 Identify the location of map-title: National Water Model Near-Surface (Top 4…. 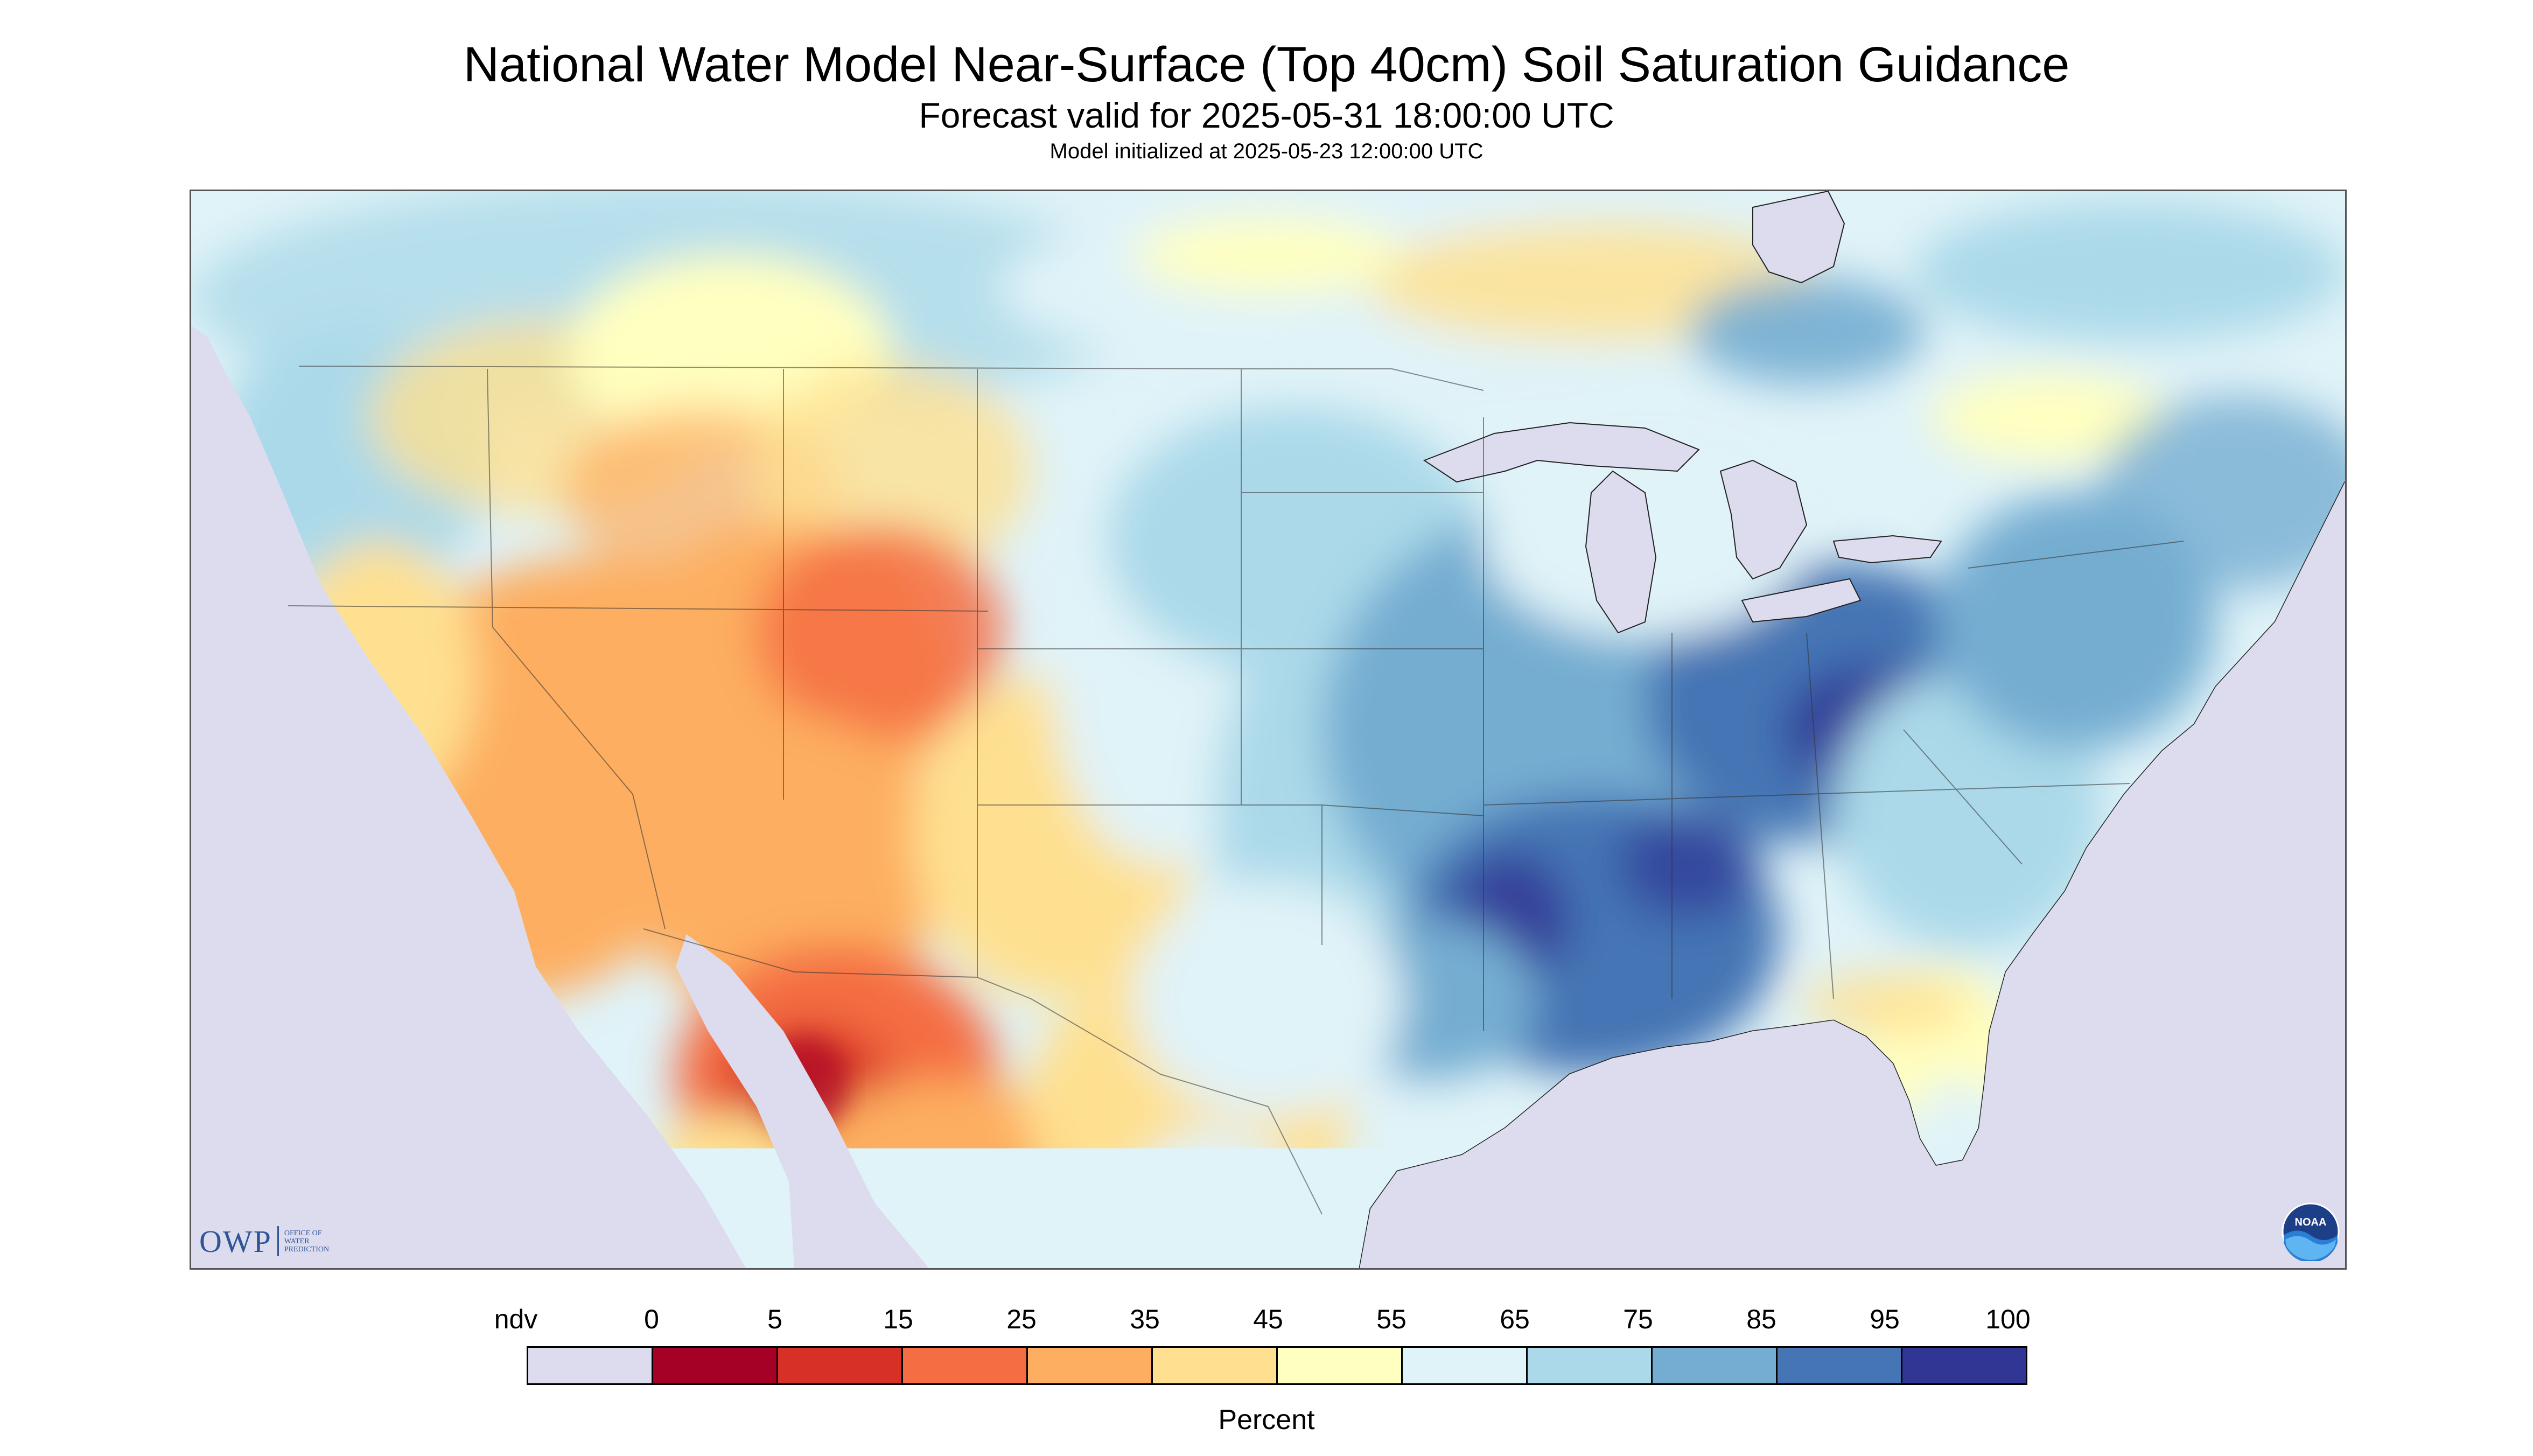
(1266, 65).